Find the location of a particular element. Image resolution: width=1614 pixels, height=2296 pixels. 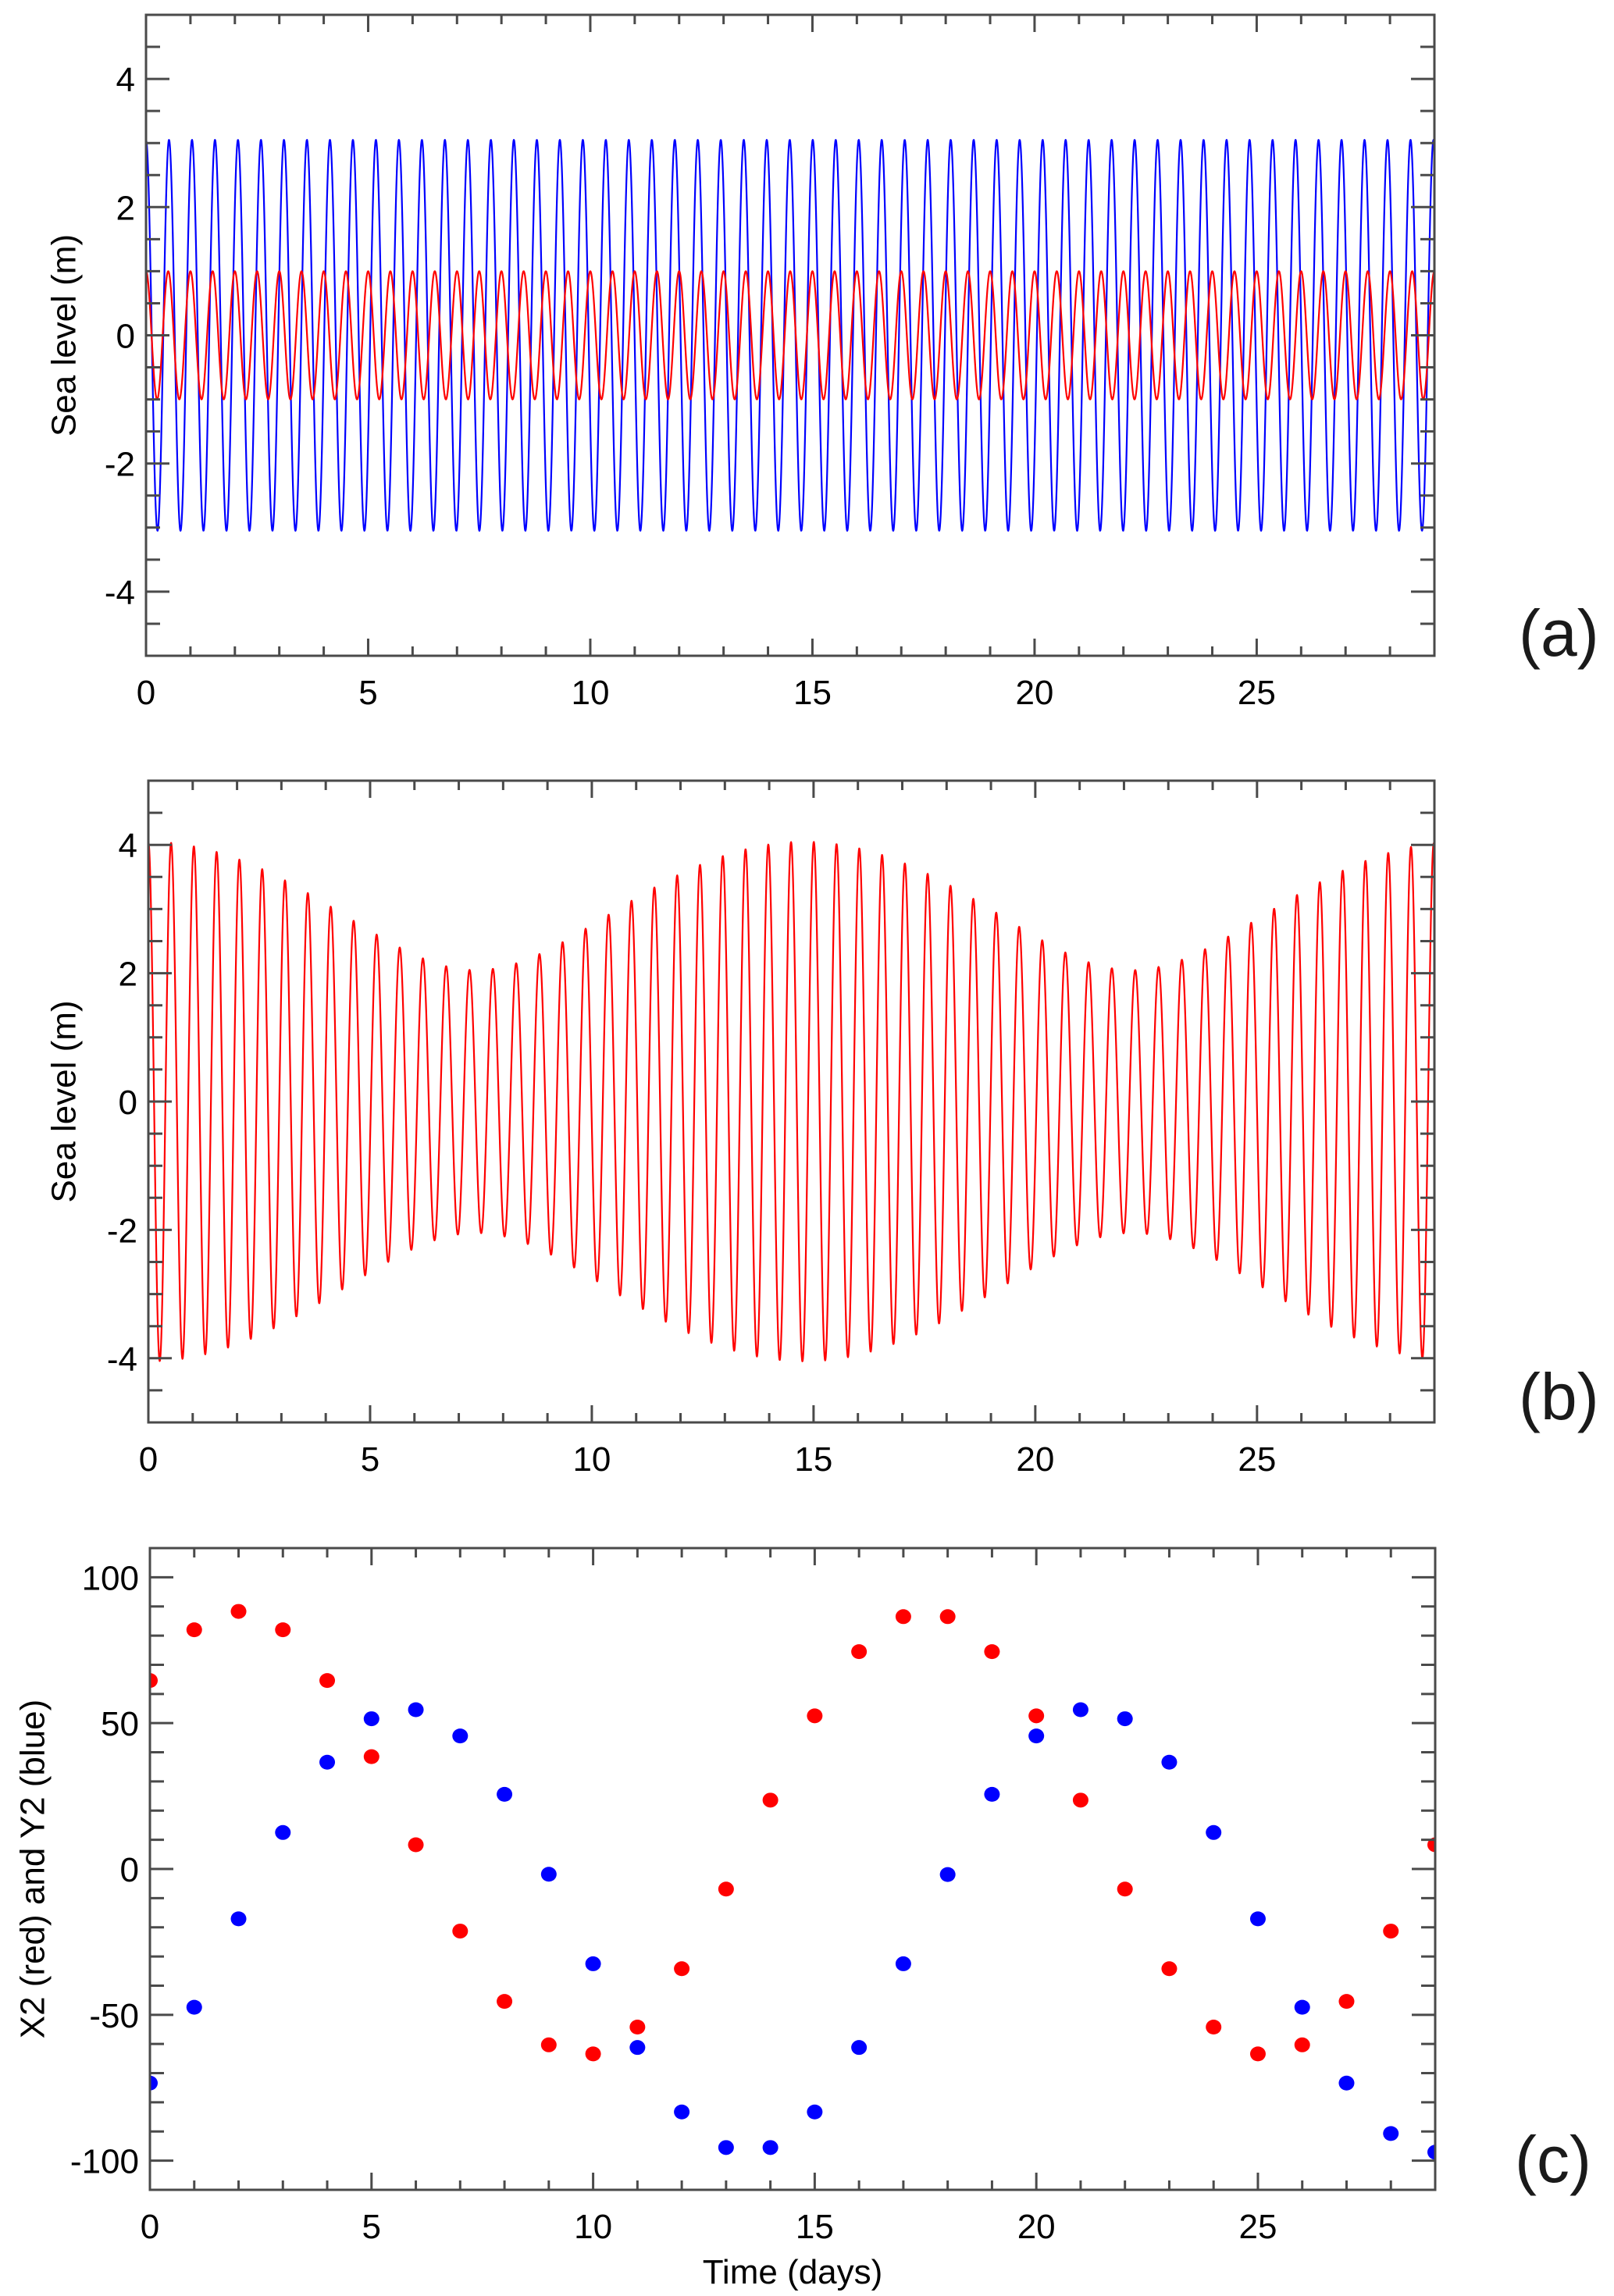

panel-b-label: (b) is located at coordinates (1559, 1396).